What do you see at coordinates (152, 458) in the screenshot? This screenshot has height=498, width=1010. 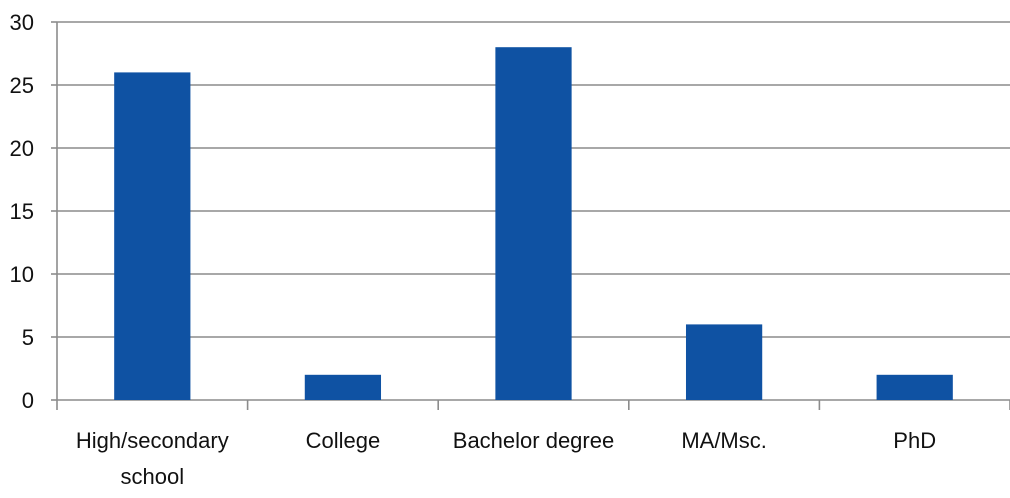 I see `x-category-label: High/secondary school` at bounding box center [152, 458].